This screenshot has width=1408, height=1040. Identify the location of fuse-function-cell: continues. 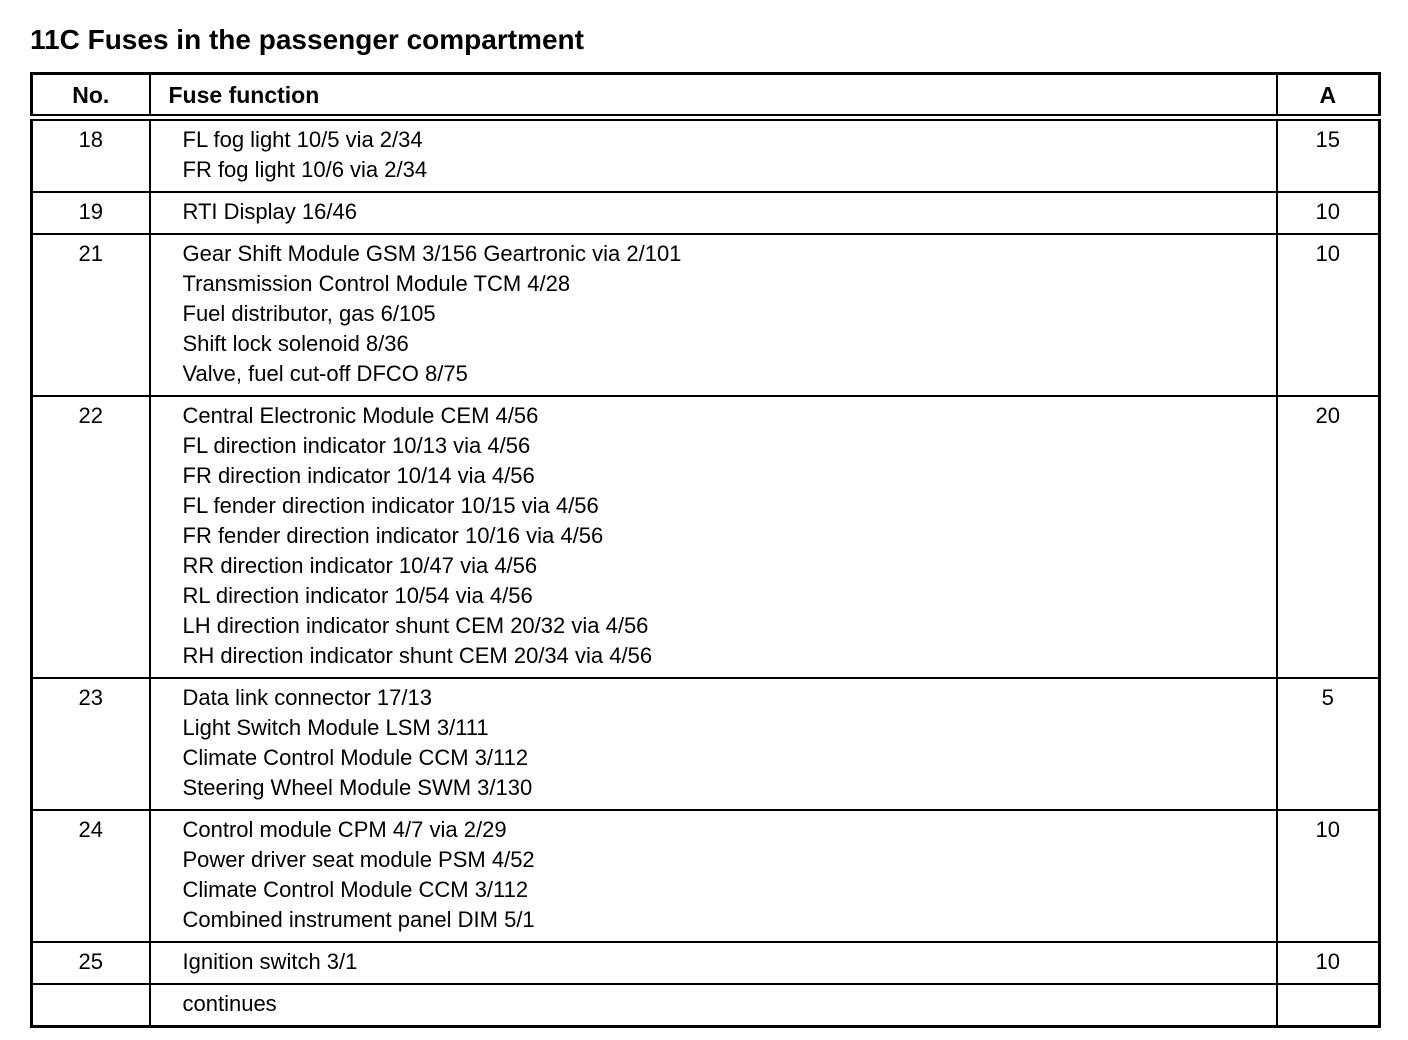
(713, 1005).